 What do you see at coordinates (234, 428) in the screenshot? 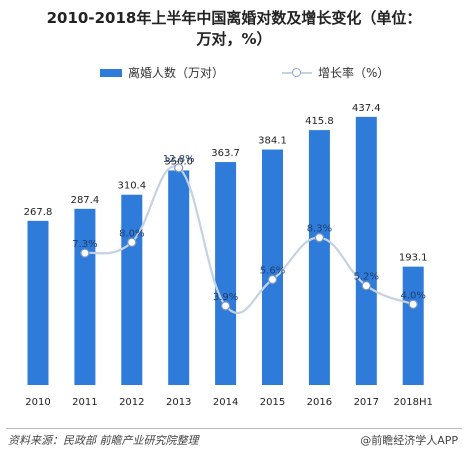
I see `footer-divider` at bounding box center [234, 428].